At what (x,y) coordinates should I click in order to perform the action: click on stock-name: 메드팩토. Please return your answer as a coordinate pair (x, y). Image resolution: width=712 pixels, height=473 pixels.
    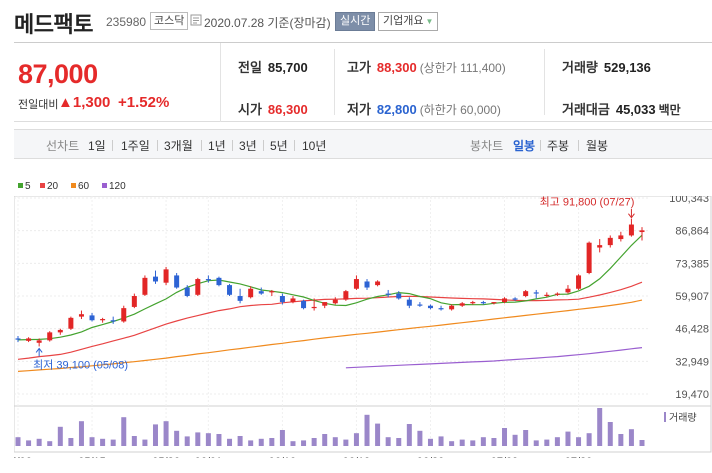
    Looking at the image, I should click on (53, 24).